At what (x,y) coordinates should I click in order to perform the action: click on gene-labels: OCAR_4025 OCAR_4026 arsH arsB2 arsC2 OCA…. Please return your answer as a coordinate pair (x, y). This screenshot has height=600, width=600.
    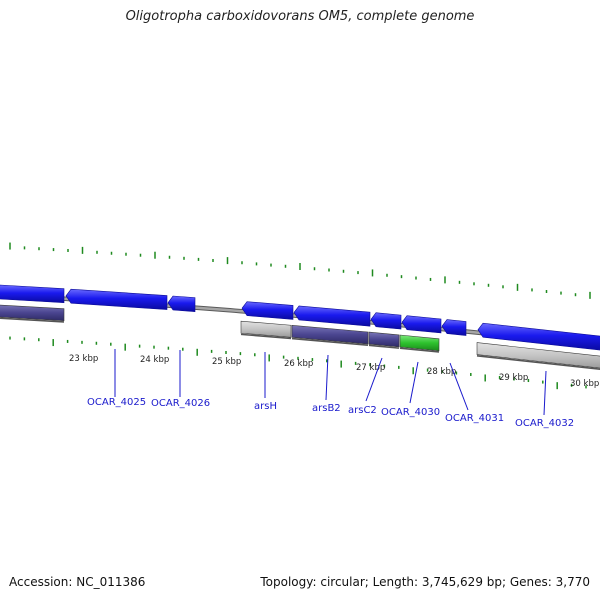
    Looking at the image, I should click on (330, 413).